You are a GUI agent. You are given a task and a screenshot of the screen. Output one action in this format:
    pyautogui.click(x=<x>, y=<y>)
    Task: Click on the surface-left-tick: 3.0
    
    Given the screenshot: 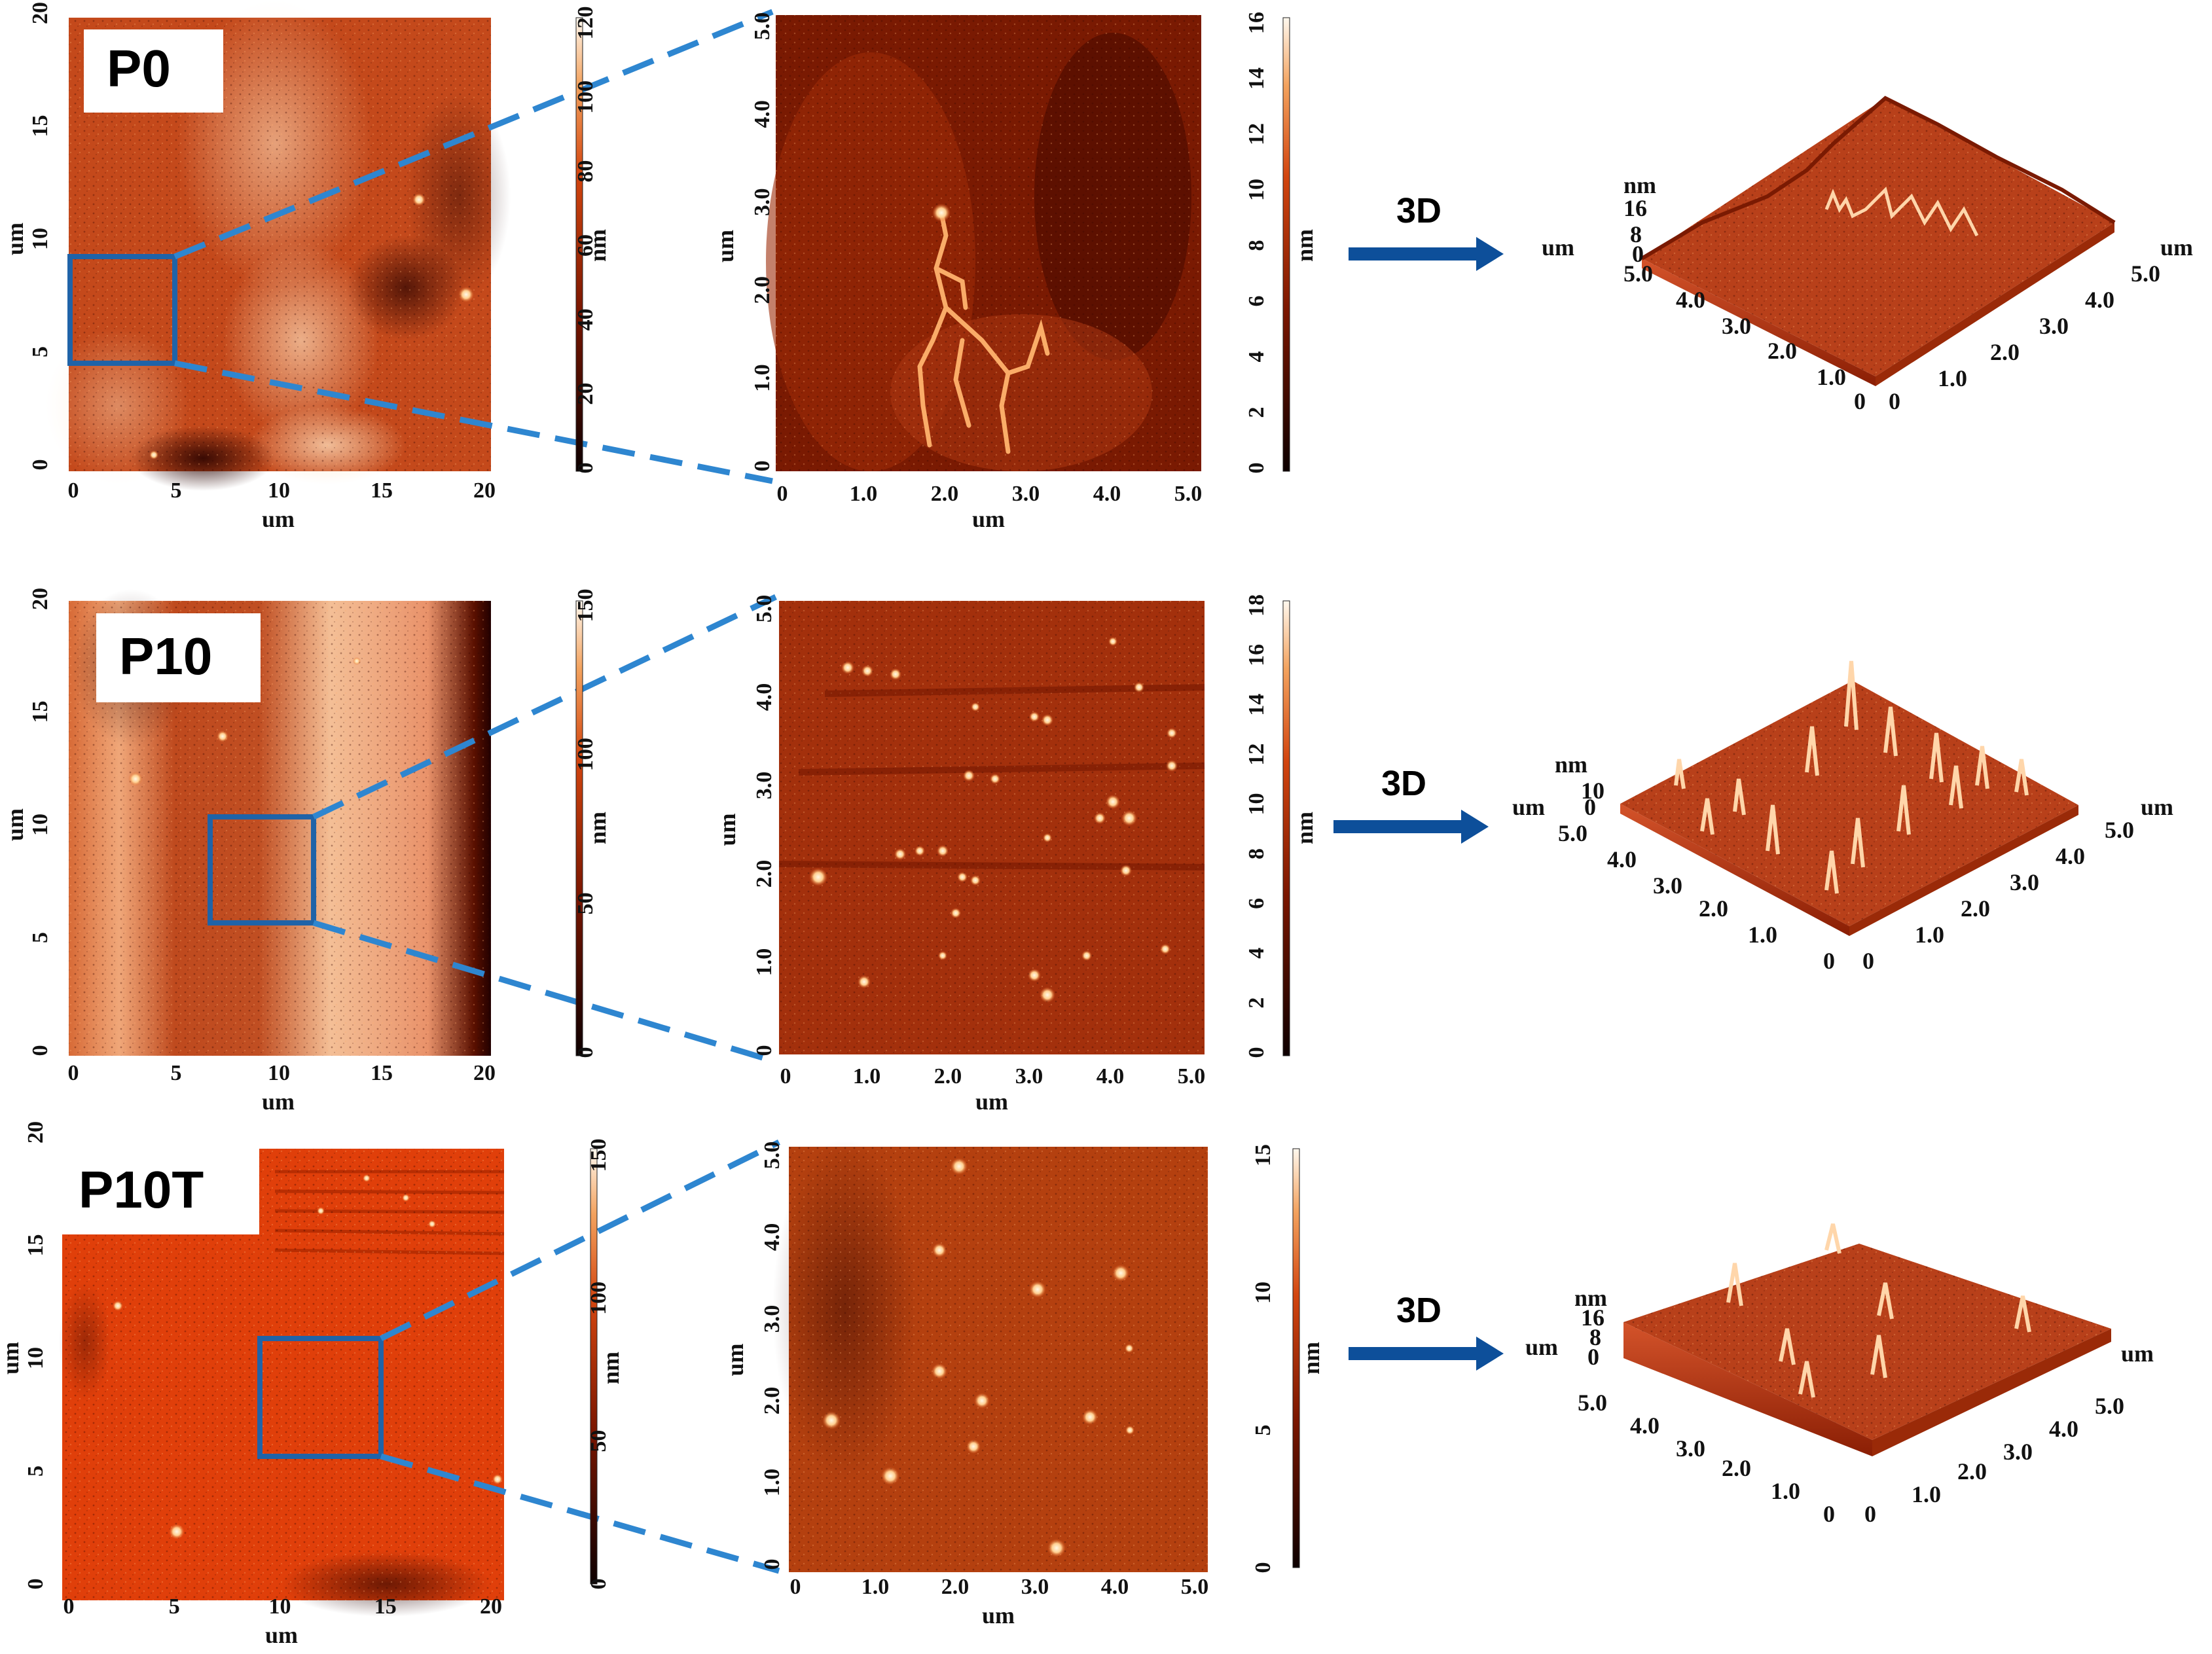 What is the action you would take?
    pyautogui.click(x=1690, y=1448)
    